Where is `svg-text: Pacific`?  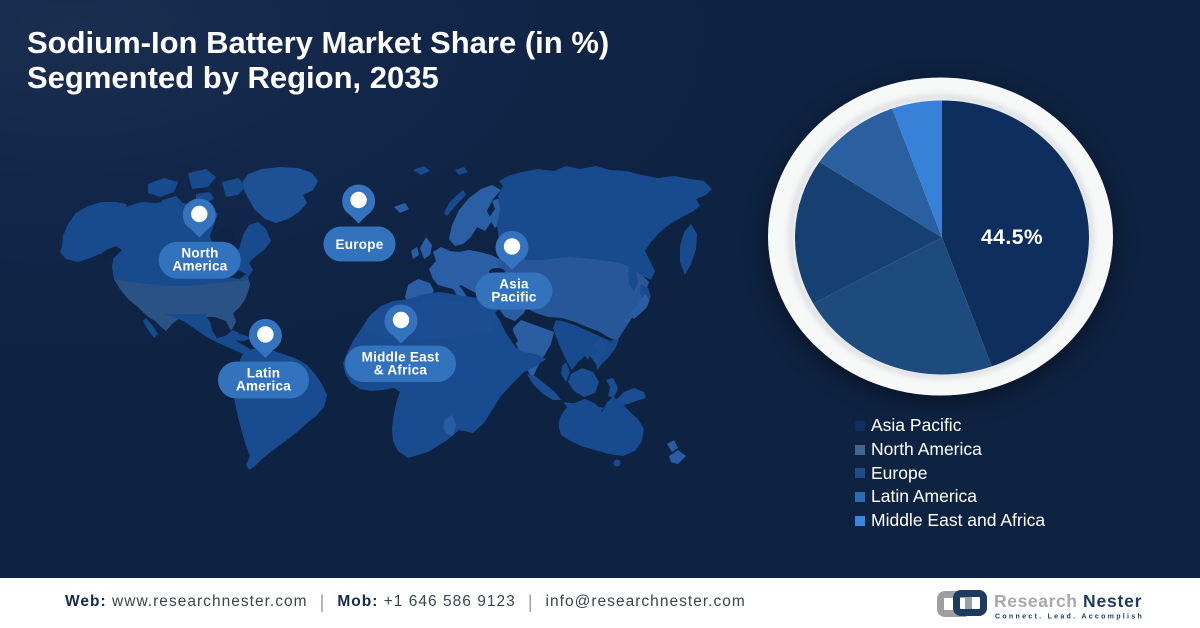 svg-text: Pacific is located at coordinates (514, 296).